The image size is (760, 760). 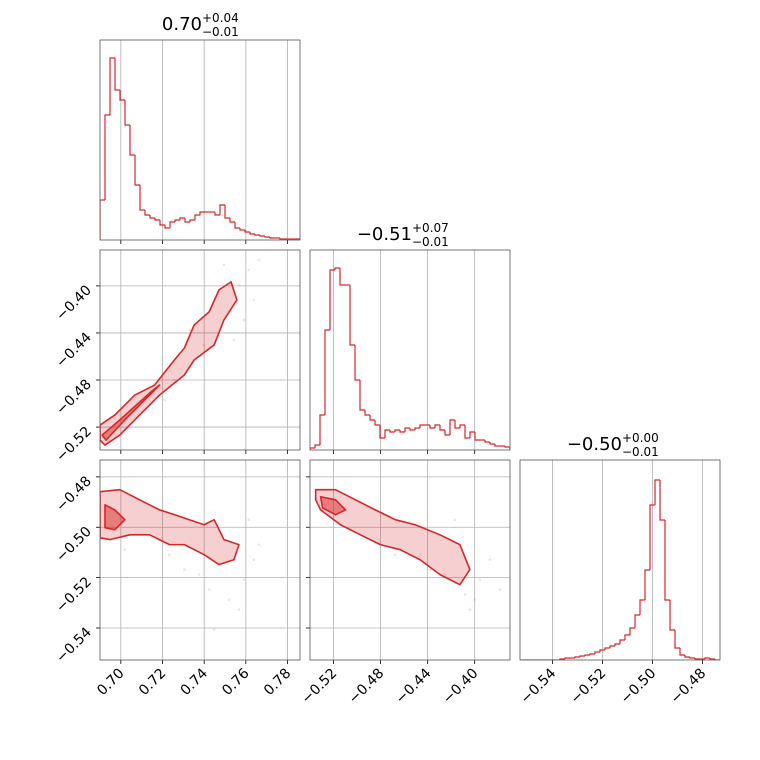 I want to click on x-tick-label: −0.48, so click(x=367, y=687).